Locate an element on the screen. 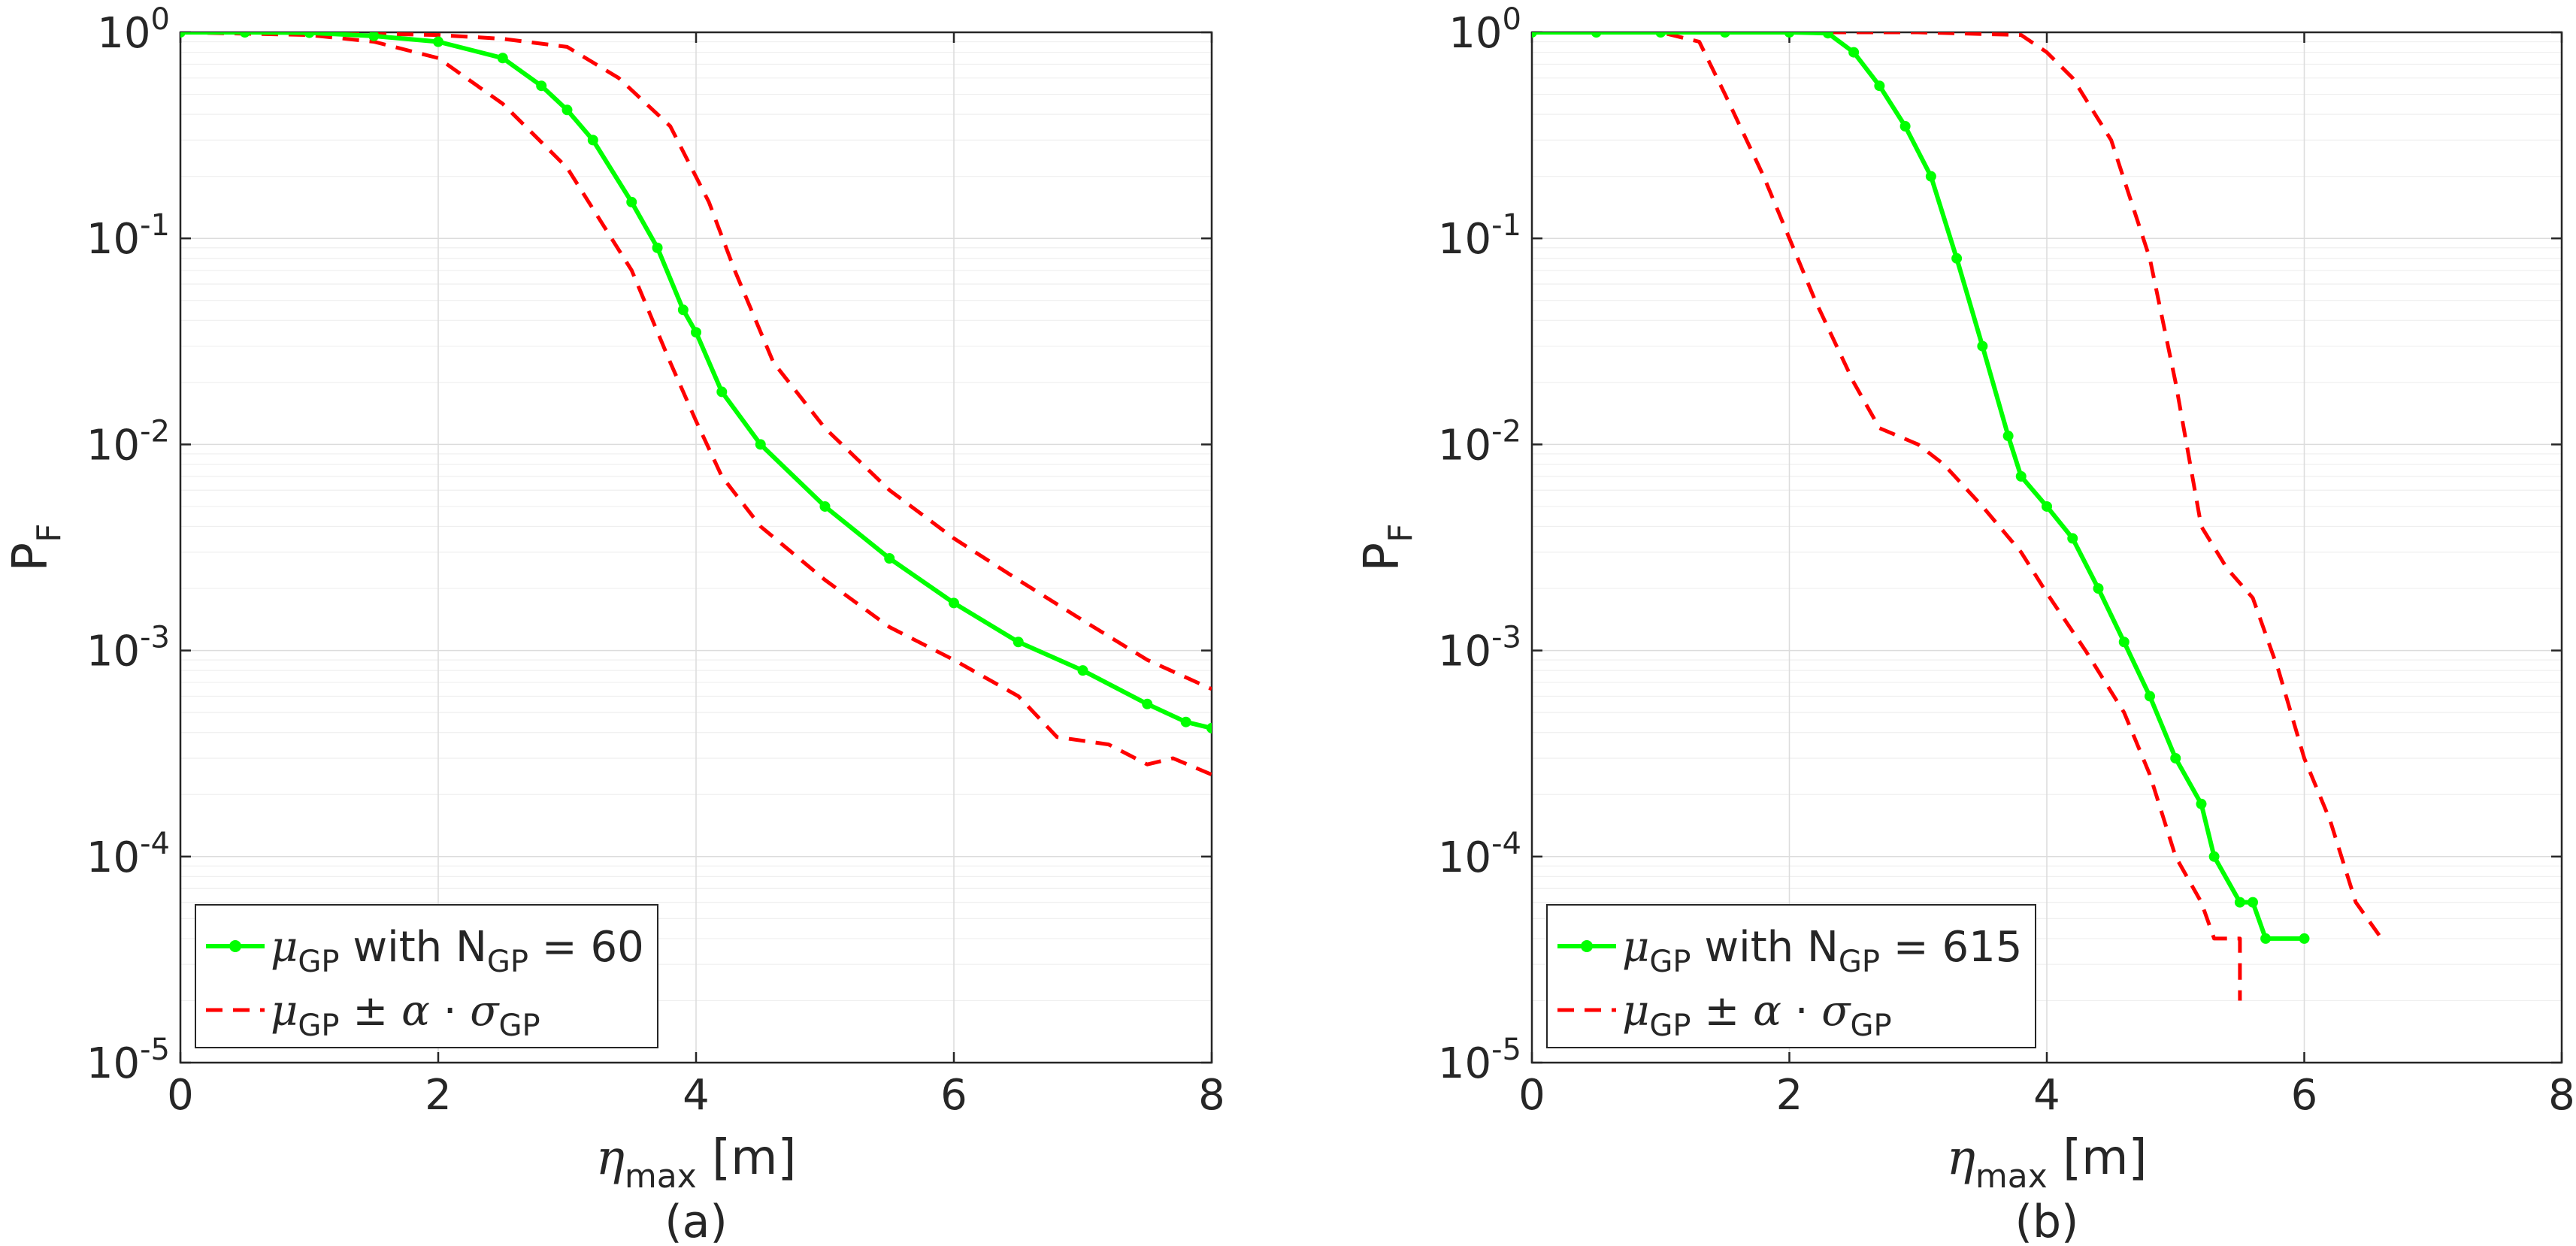  panel-a-y-tick-label: 10⁰ is located at coordinates (133, 30).